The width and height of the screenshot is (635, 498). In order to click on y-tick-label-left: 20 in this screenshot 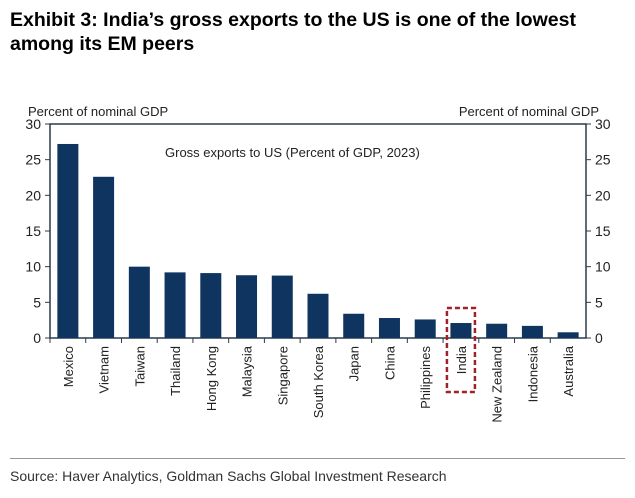, I will do `click(33, 195)`.